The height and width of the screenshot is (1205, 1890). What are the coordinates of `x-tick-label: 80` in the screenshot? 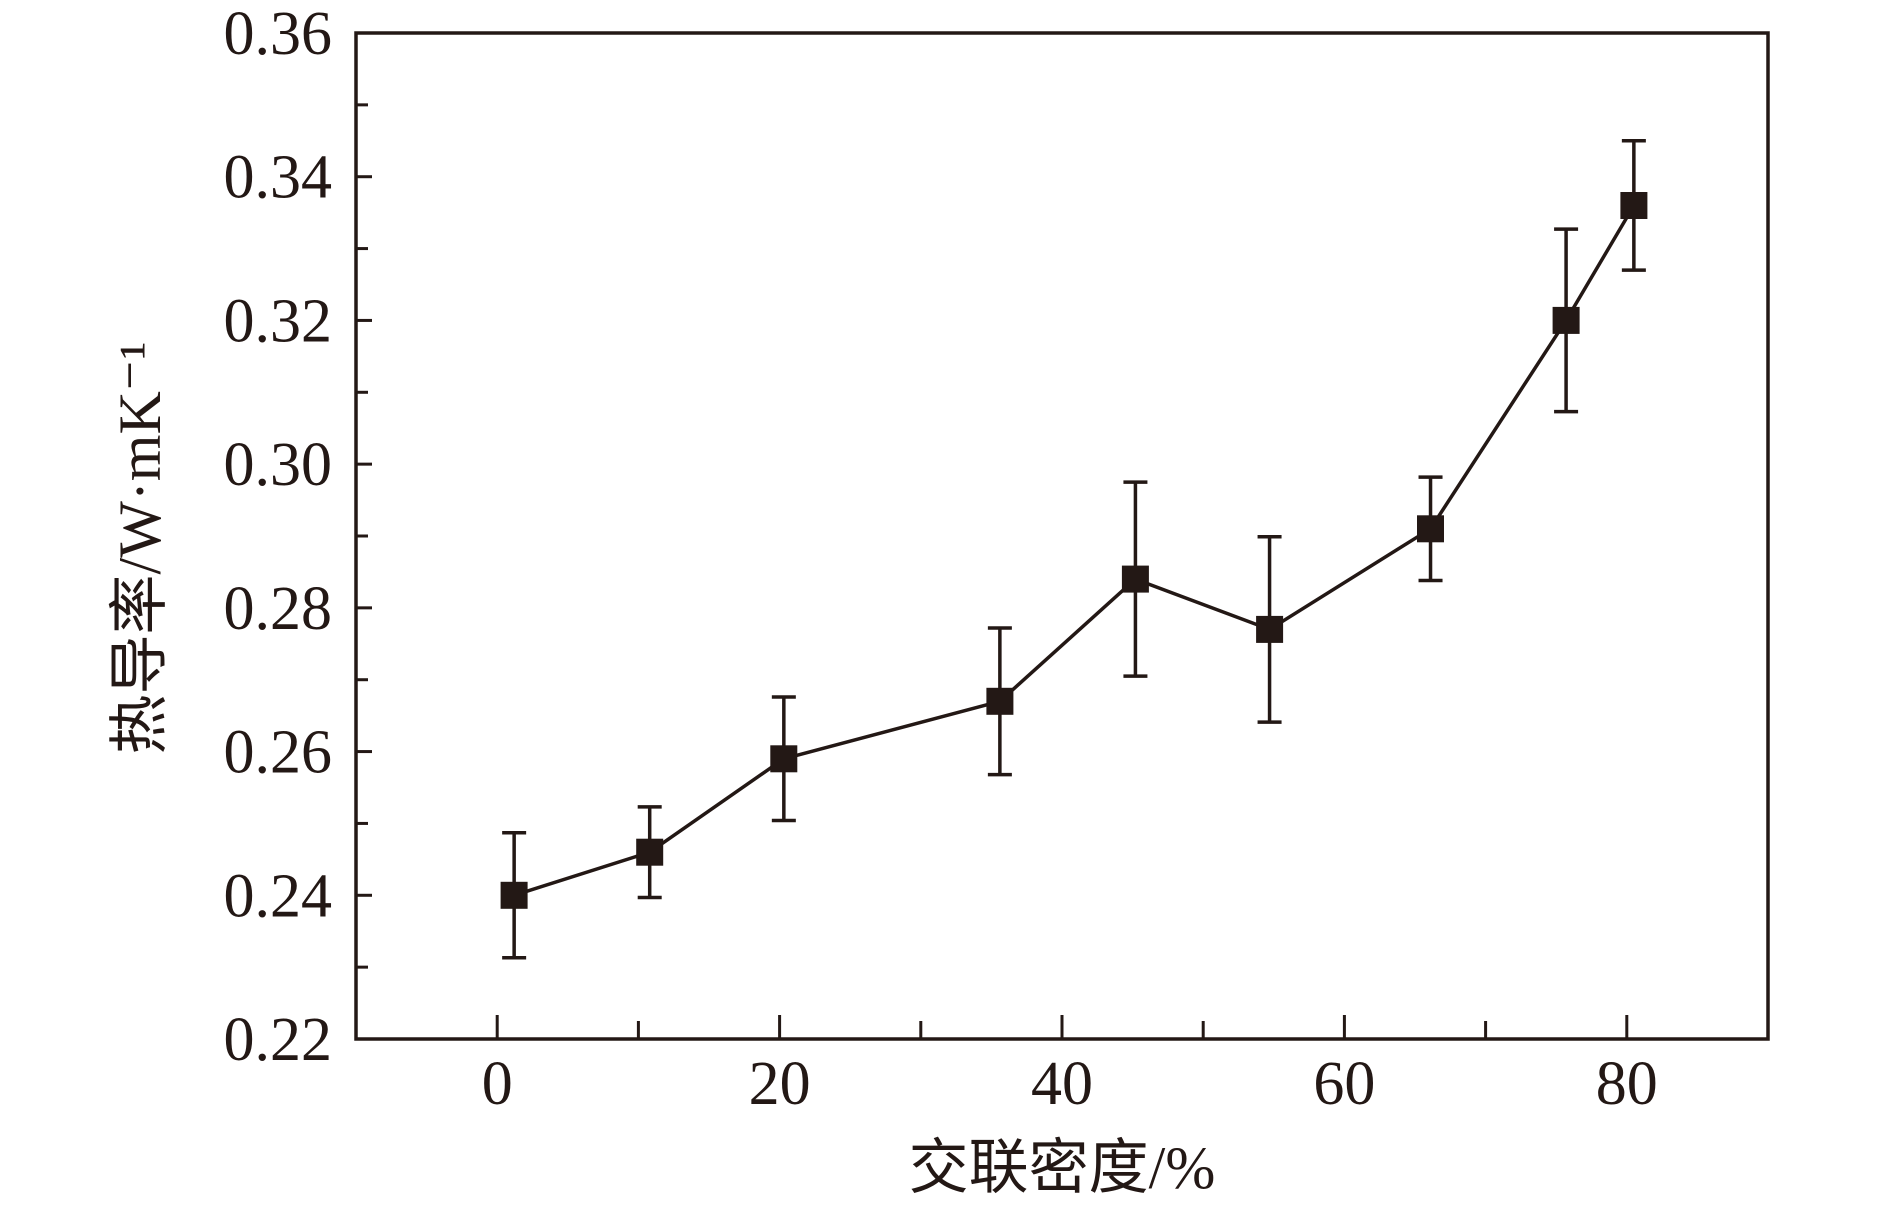 It's located at (1627, 1084).